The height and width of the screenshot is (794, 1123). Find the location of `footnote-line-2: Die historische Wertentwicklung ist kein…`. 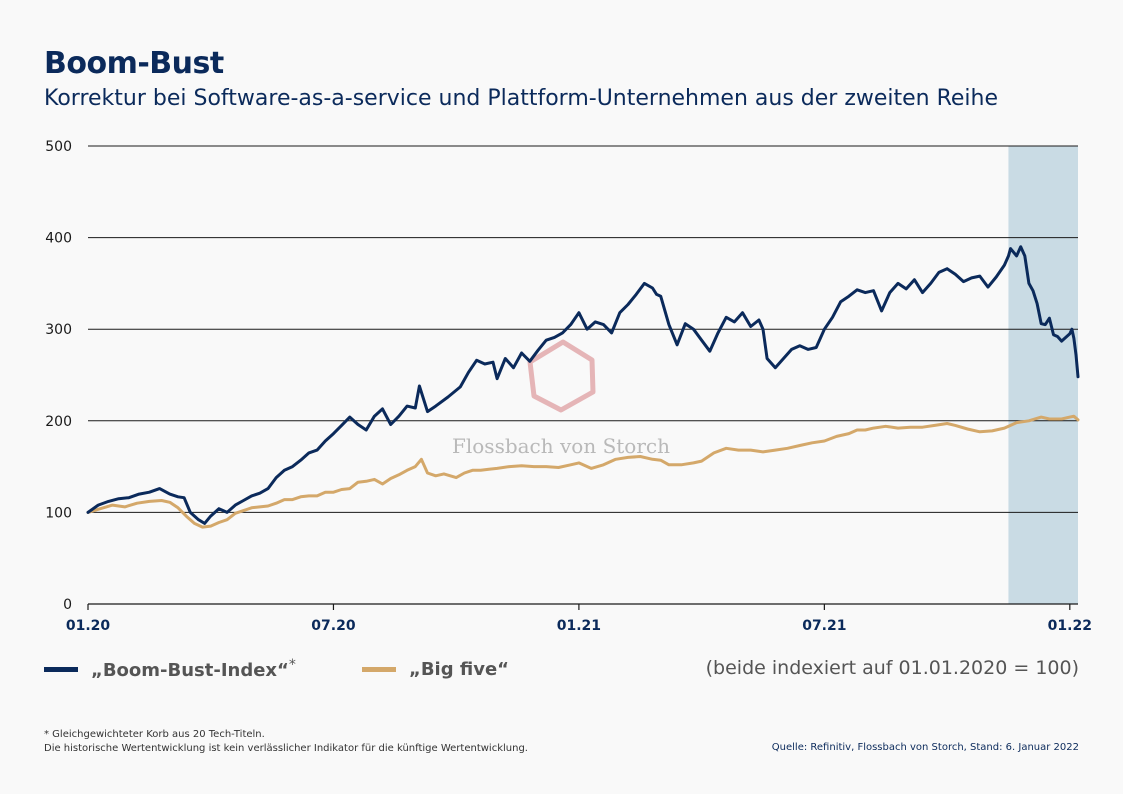

footnote-line-2: Die historische Wertentwicklung ist kein… is located at coordinates (286, 748).